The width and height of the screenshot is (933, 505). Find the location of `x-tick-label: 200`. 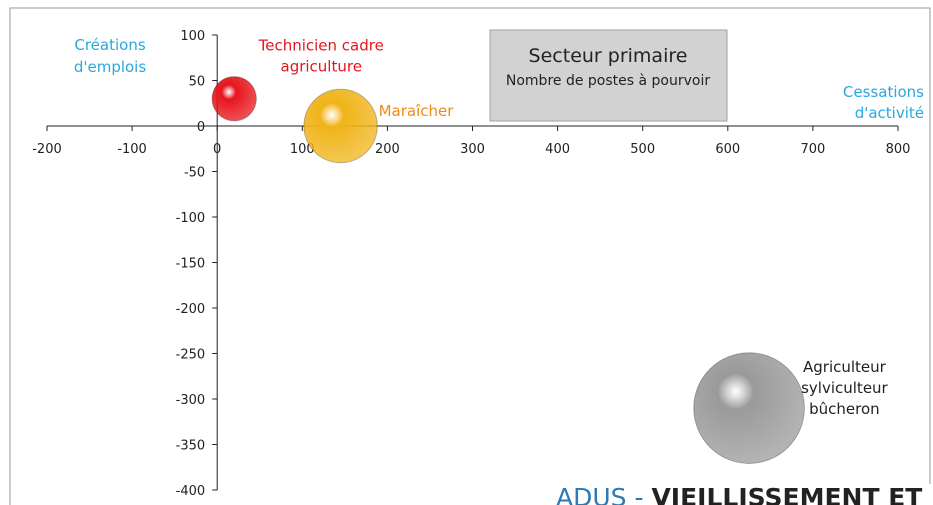

x-tick-label: 200 is located at coordinates (387, 149).